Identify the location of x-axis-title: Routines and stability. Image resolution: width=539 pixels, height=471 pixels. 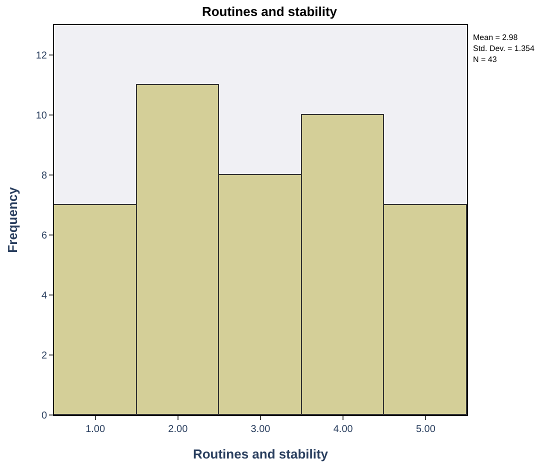
(260, 454).